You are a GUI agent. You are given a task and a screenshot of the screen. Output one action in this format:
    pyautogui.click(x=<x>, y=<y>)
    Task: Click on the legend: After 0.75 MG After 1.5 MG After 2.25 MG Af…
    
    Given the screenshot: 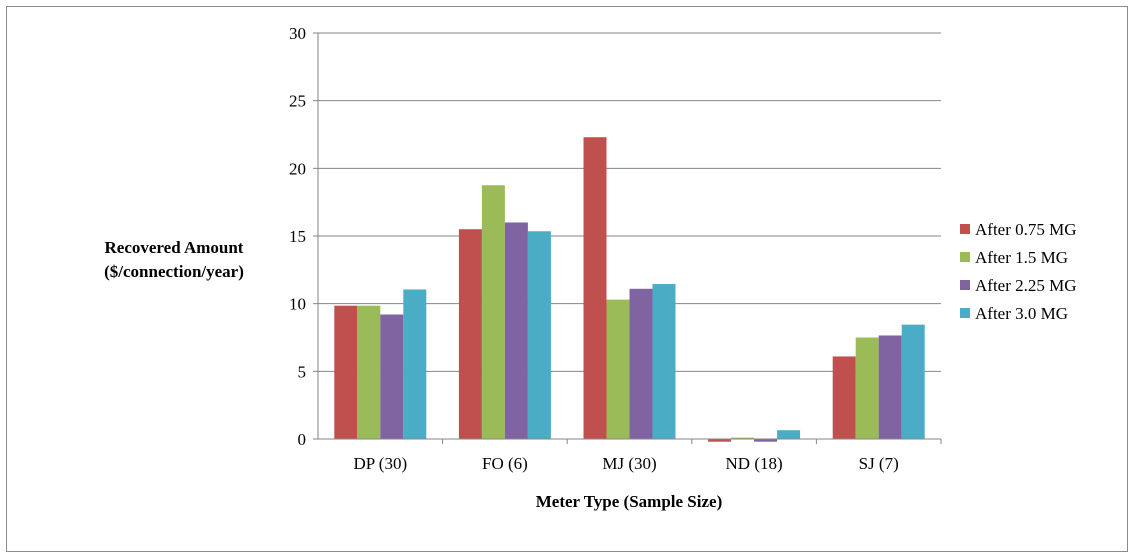 What is the action you would take?
    pyautogui.click(x=1018, y=271)
    